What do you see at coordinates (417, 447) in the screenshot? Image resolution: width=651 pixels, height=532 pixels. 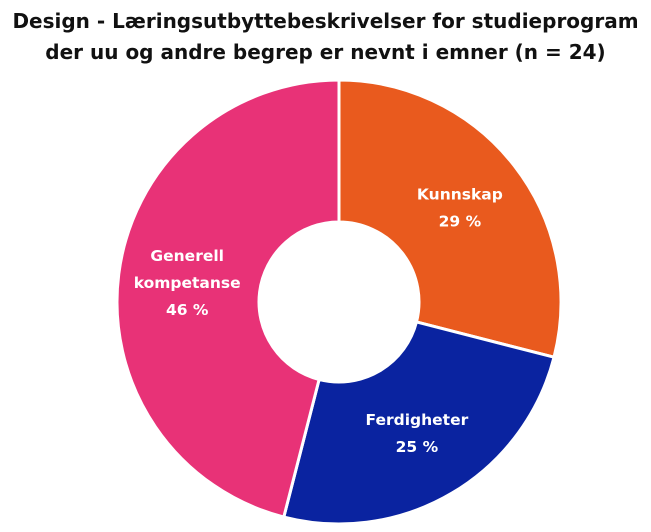 I see `slice-value-label: 25 %` at bounding box center [417, 447].